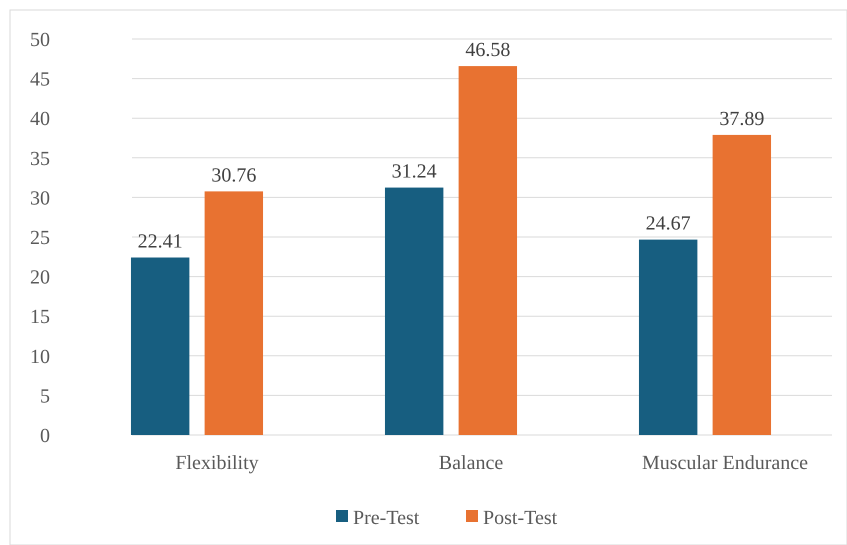  I want to click on y-tick-label: 5, so click(45, 396).